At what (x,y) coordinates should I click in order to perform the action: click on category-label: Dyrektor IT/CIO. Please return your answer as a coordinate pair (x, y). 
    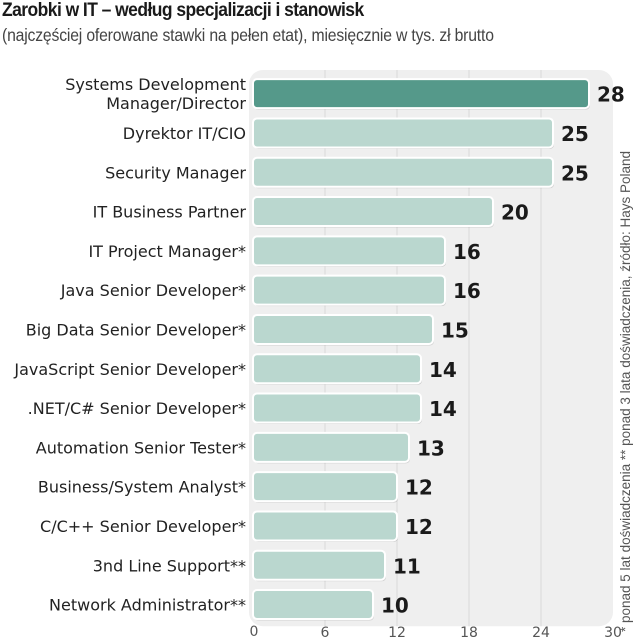
    Looking at the image, I should click on (184, 133).